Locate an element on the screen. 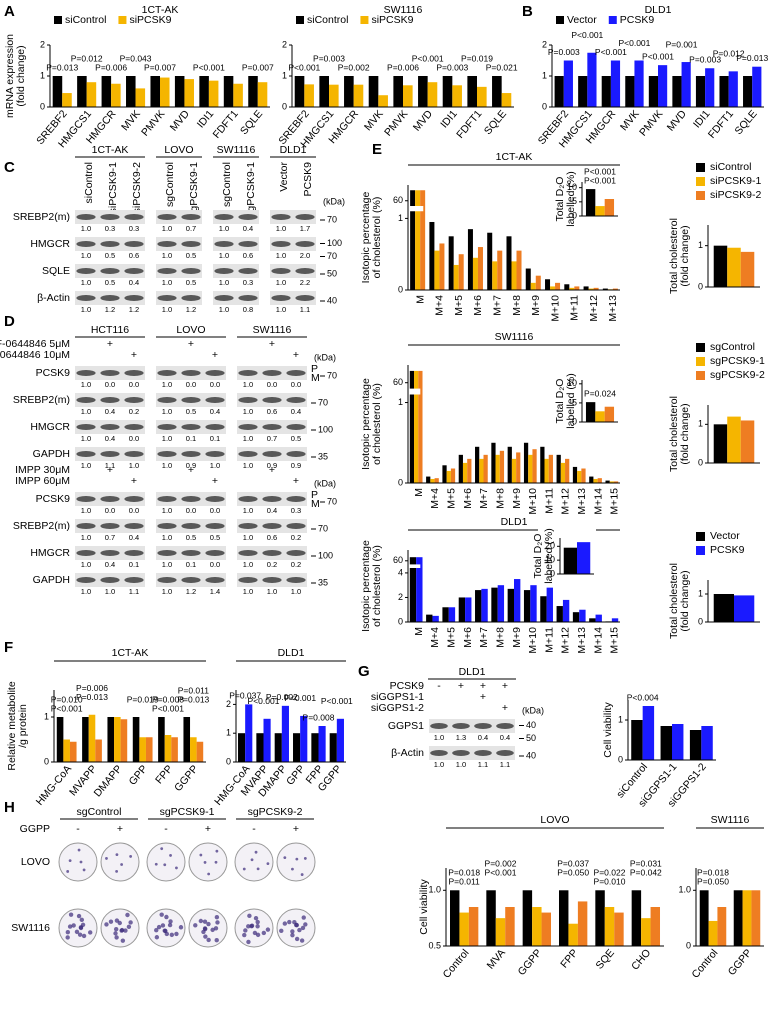 This screenshot has width=772, height=1017. x-tick-label: M+9 is located at coordinates (517, 498).